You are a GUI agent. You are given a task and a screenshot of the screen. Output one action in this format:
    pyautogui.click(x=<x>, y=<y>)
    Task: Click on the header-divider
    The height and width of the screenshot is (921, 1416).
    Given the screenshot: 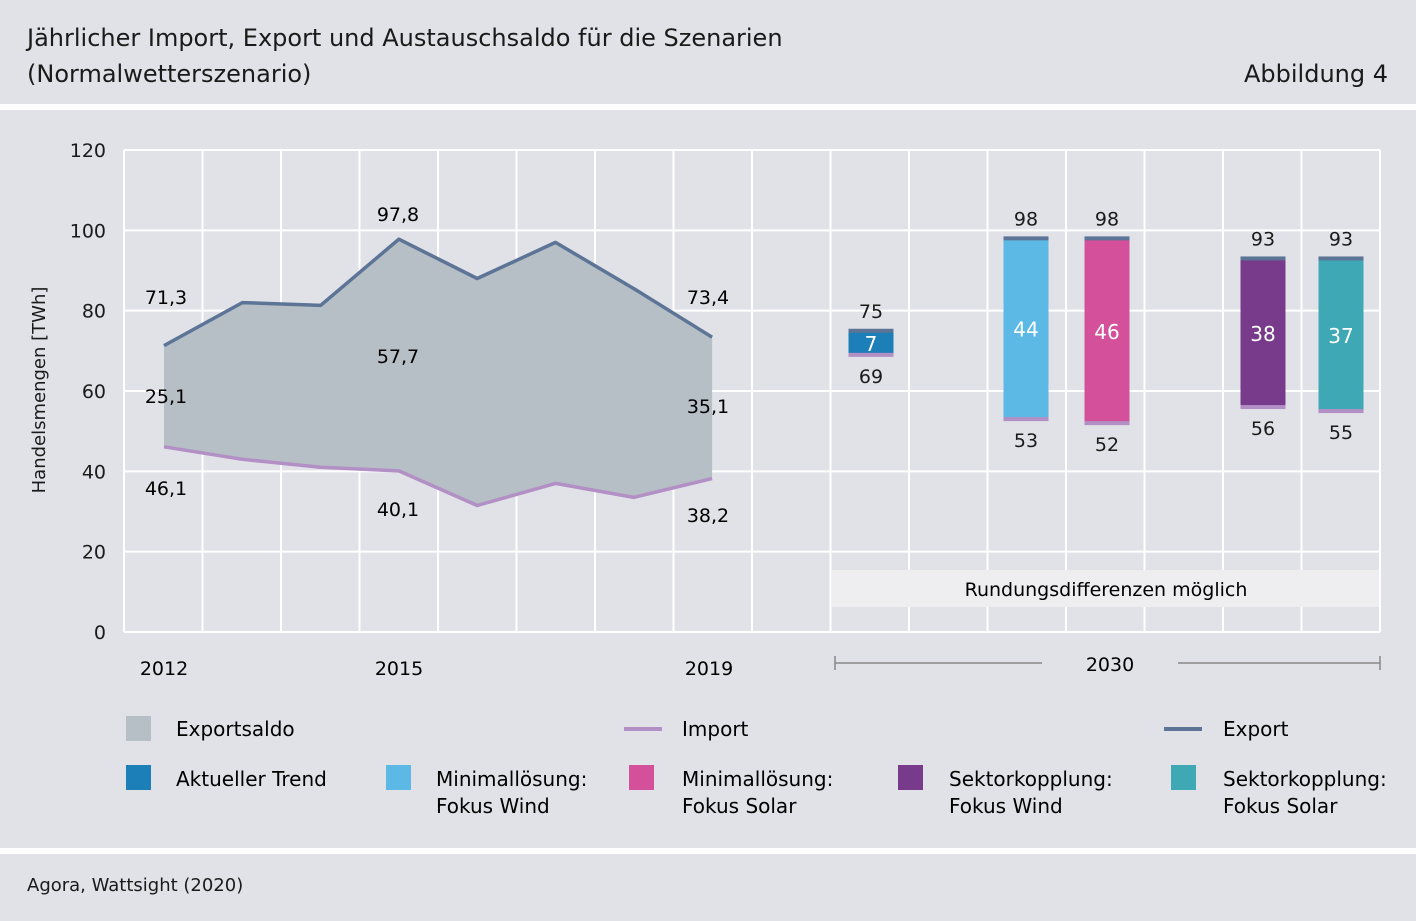 What is the action you would take?
    pyautogui.click(x=708, y=107)
    